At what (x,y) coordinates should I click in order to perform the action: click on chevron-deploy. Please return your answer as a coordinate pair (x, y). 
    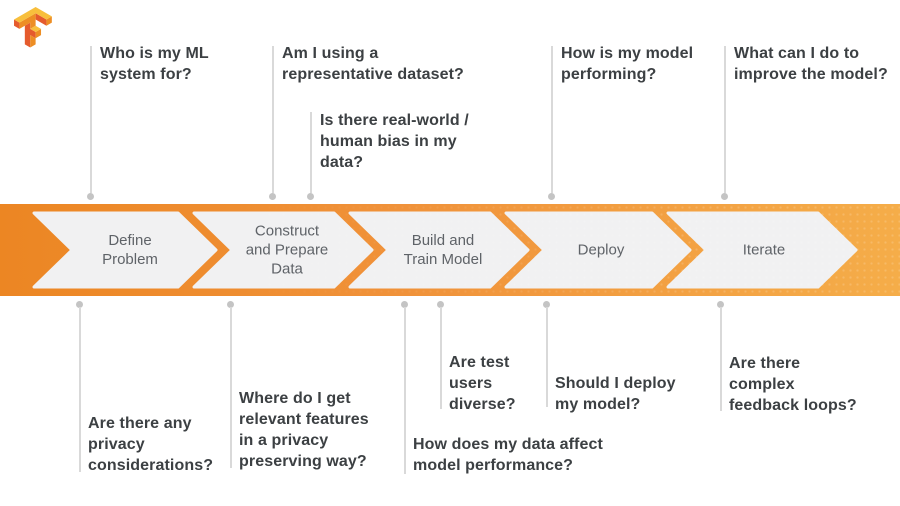
    Looking at the image, I should click on (598, 250).